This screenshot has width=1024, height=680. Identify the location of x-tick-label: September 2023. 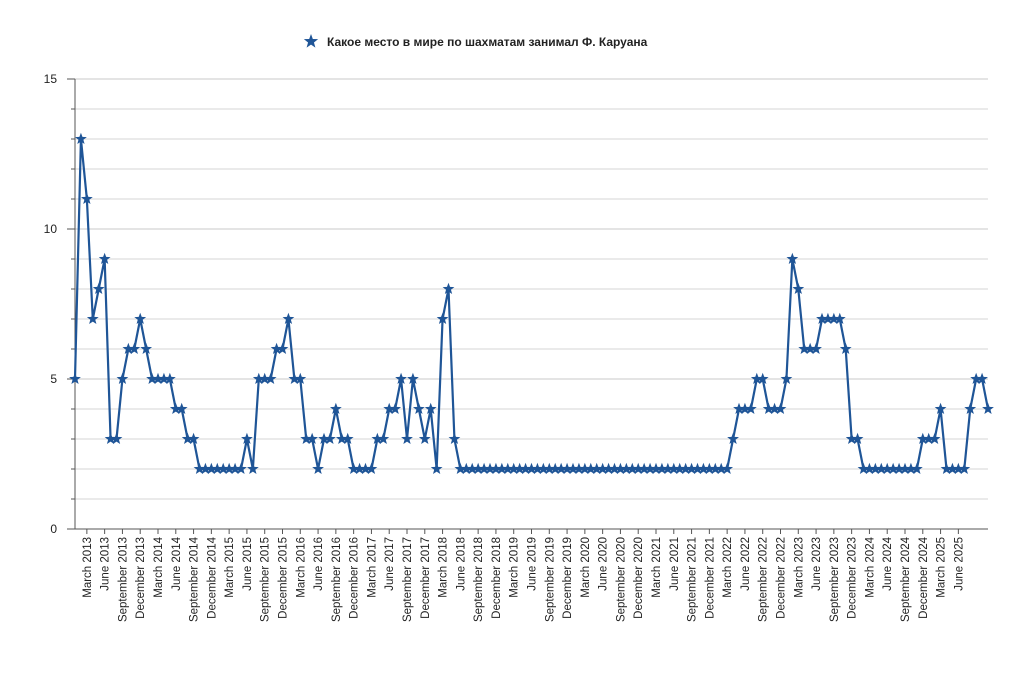
(835, 579).